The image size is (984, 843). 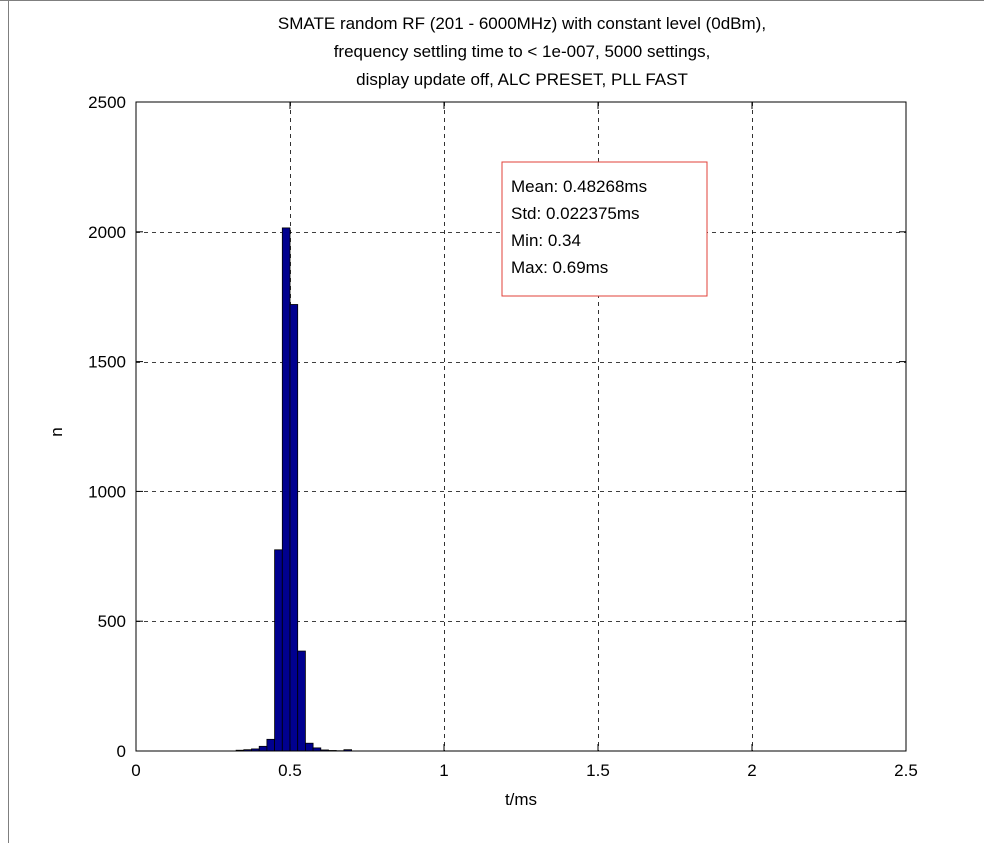 What do you see at coordinates (56, 431) in the screenshot?
I see `y-axis-label: n` at bounding box center [56, 431].